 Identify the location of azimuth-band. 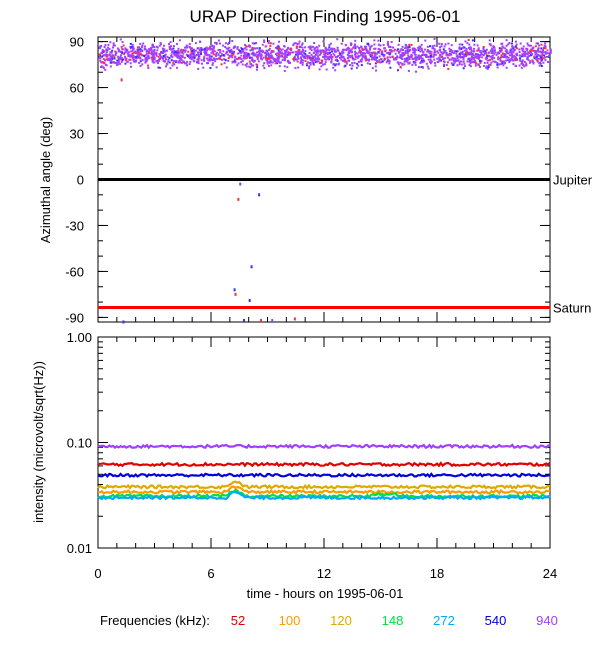
(325, 55).